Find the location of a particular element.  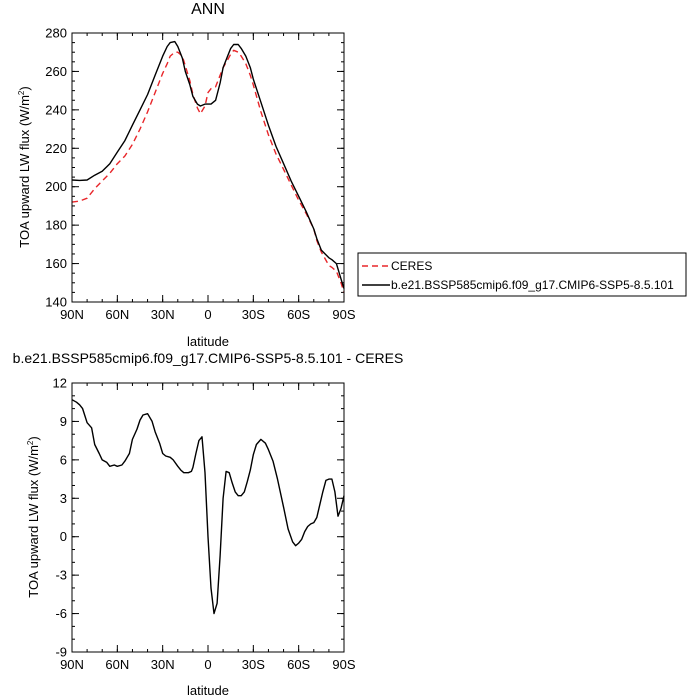

y-tick-label: 240 is located at coordinates (56, 109).